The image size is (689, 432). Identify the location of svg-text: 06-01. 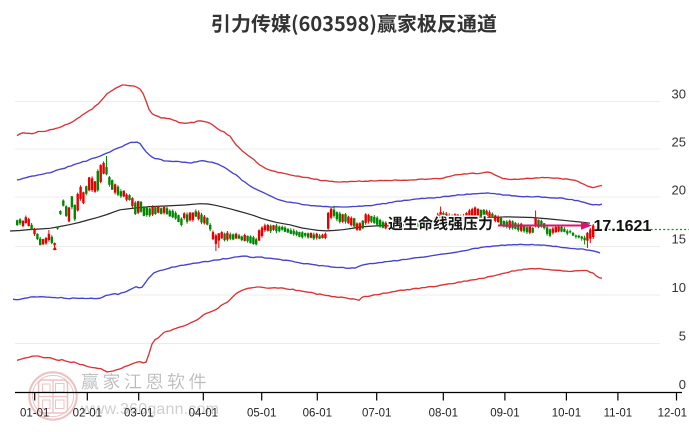
(317, 414).